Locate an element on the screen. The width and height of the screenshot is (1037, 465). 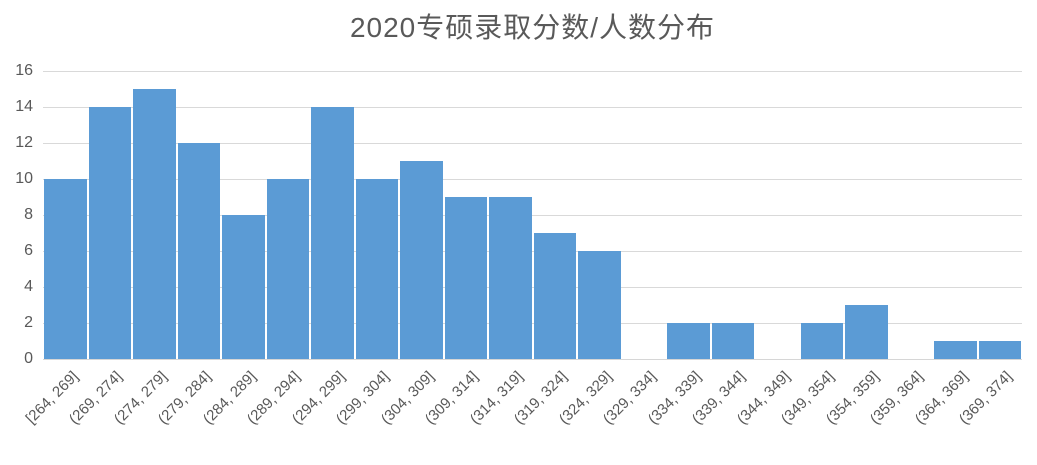
bar-(299, 304] is located at coordinates (376, 269).